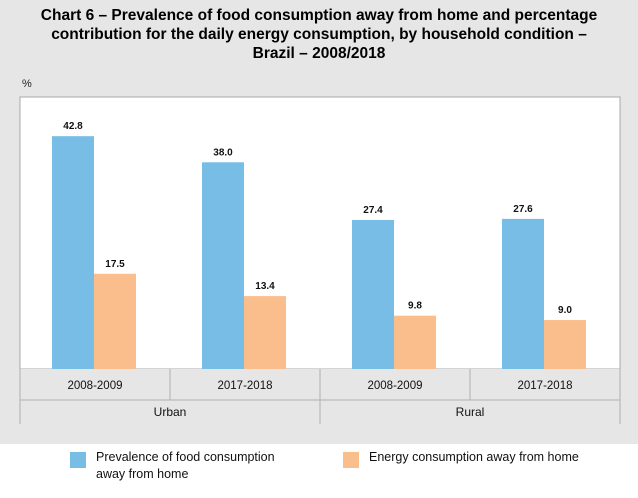  Describe the element at coordinates (523, 209) in the screenshot. I see `data-label-prevalence-4: 27.6` at that location.